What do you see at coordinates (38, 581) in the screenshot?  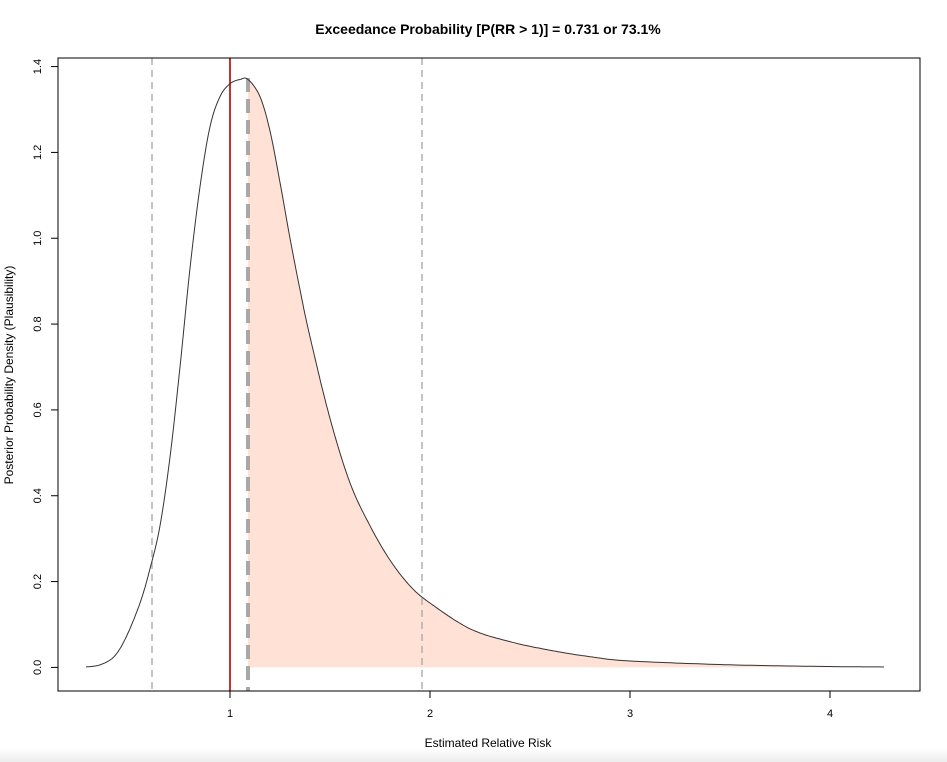 I see `y-tick-label: 0.2` at bounding box center [38, 581].